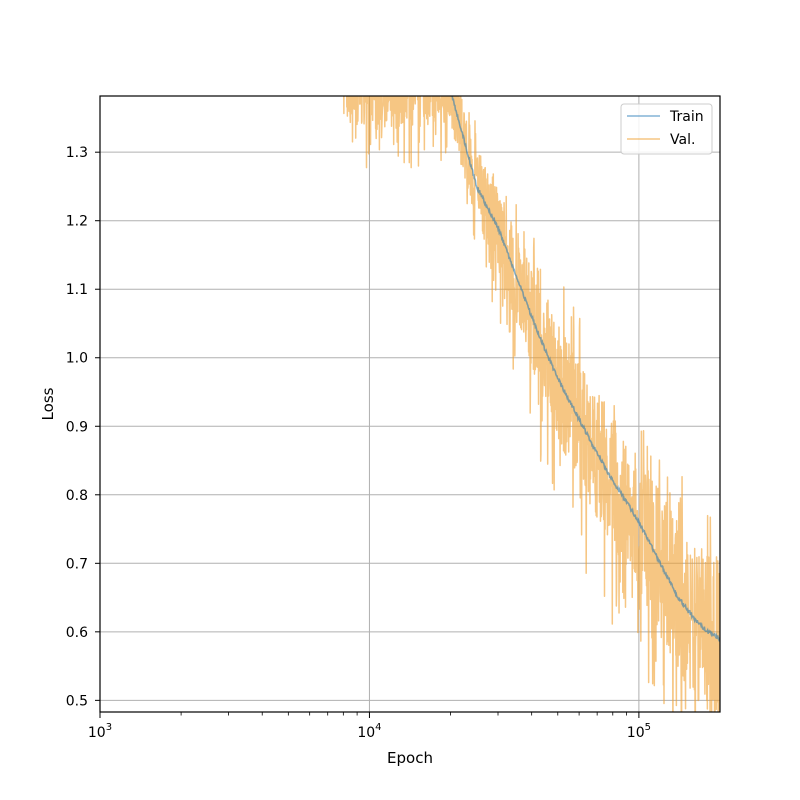 The height and width of the screenshot is (800, 800). Describe the element at coordinates (682, 140) in the screenshot. I see `legend-label-val: Val.` at that location.